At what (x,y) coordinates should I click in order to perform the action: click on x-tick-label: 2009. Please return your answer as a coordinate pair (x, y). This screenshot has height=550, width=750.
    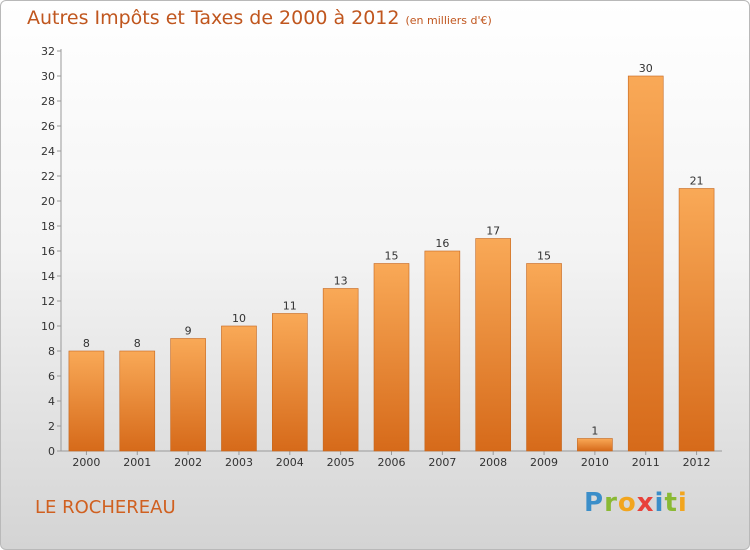
    Looking at the image, I should click on (544, 462).